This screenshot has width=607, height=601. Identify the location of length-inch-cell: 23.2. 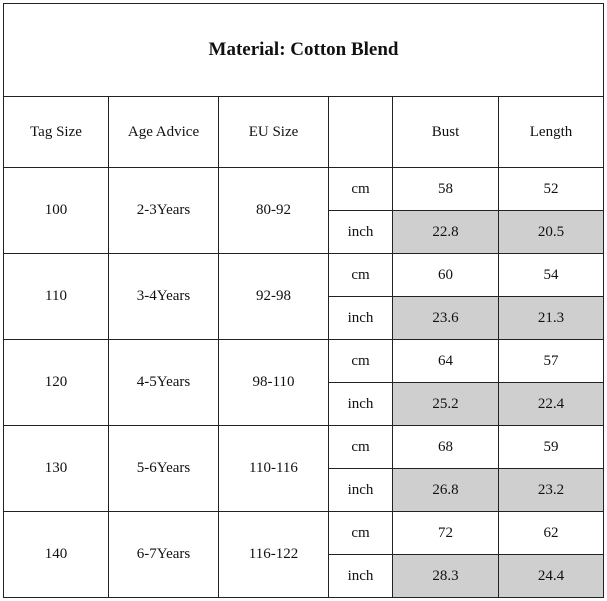
(551, 490).